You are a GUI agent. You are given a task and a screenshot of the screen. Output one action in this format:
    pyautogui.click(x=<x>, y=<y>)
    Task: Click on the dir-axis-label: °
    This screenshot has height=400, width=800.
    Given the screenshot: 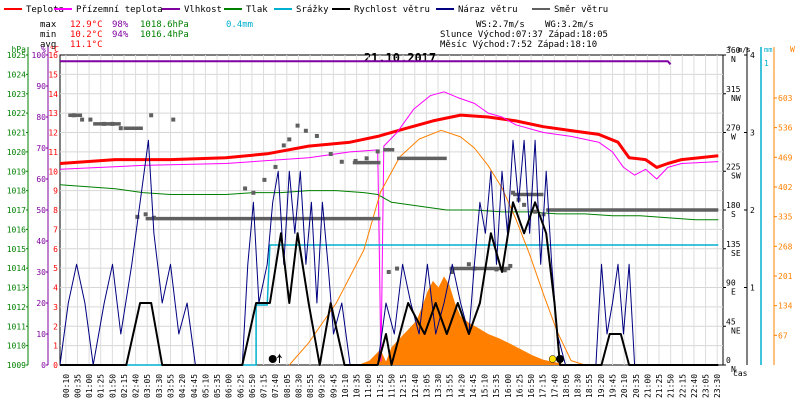 What is the action you would take?
    pyautogui.click(x=729, y=49)
    